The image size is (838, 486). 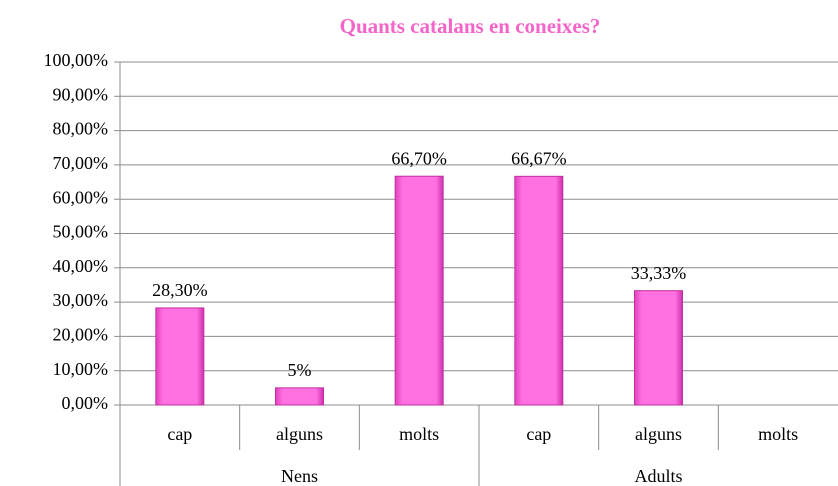 What do you see at coordinates (300, 370) in the screenshot?
I see `data-label: 5%` at bounding box center [300, 370].